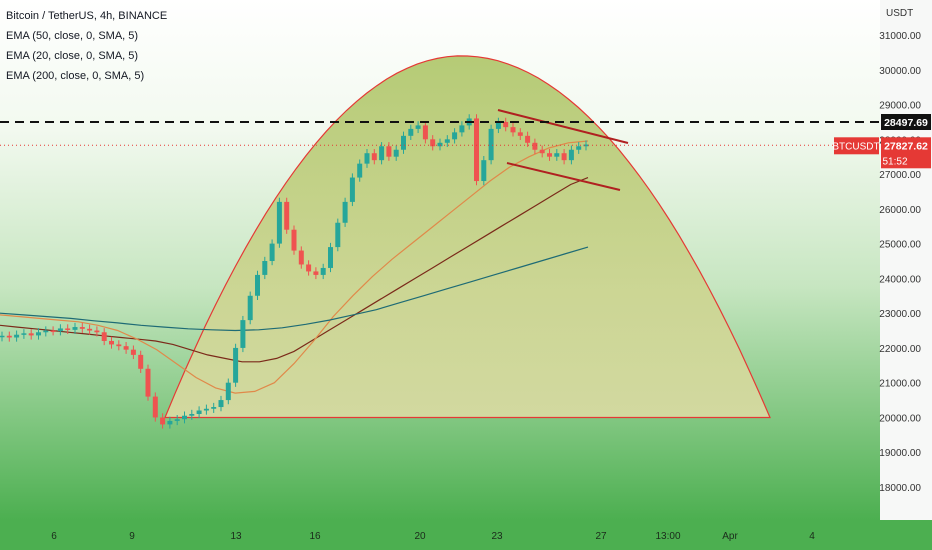  Describe the element at coordinates (900, 71) in the screenshot. I see `price-tick-label: 30000.00` at that location.